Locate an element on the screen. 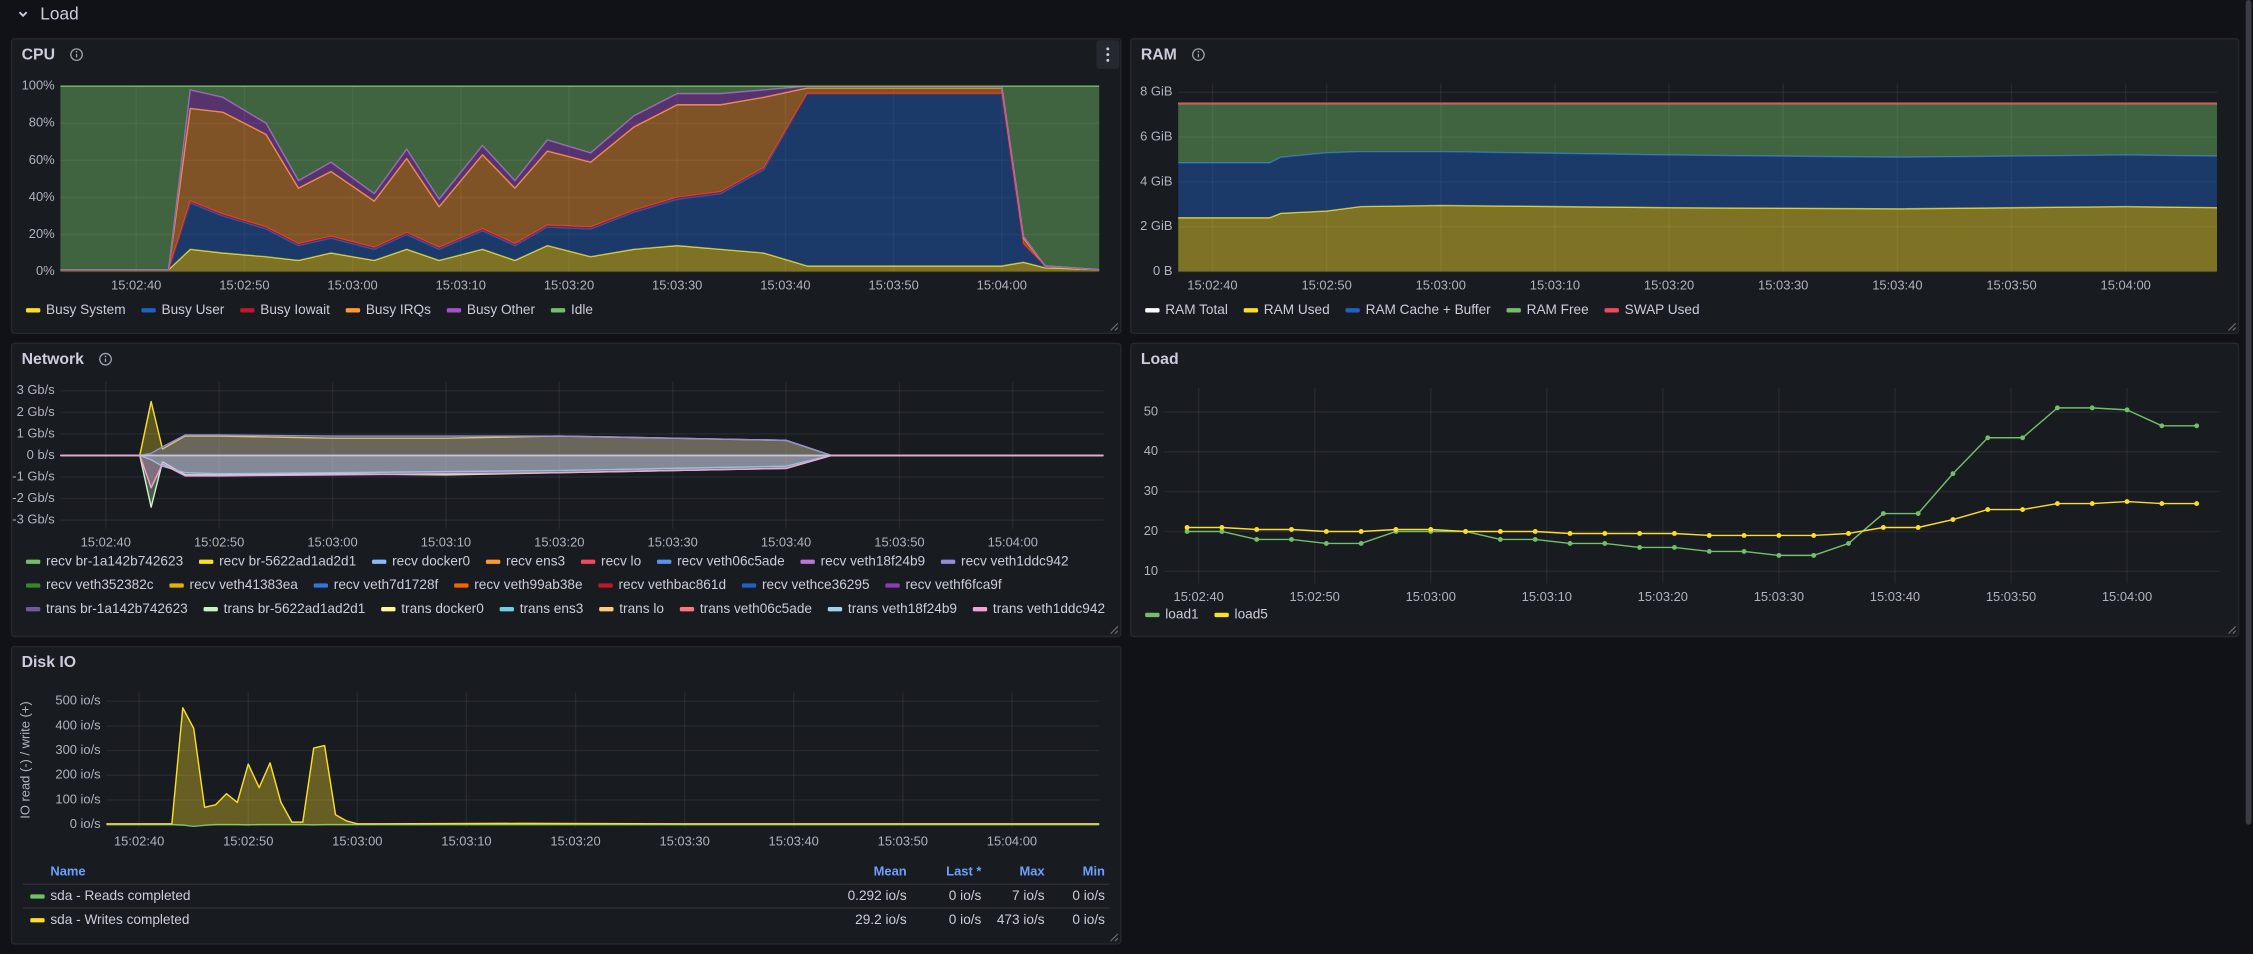 Image resolution: width=2253 pixels, height=954 pixels. legend-label: Busy IRQs is located at coordinates (398, 309).